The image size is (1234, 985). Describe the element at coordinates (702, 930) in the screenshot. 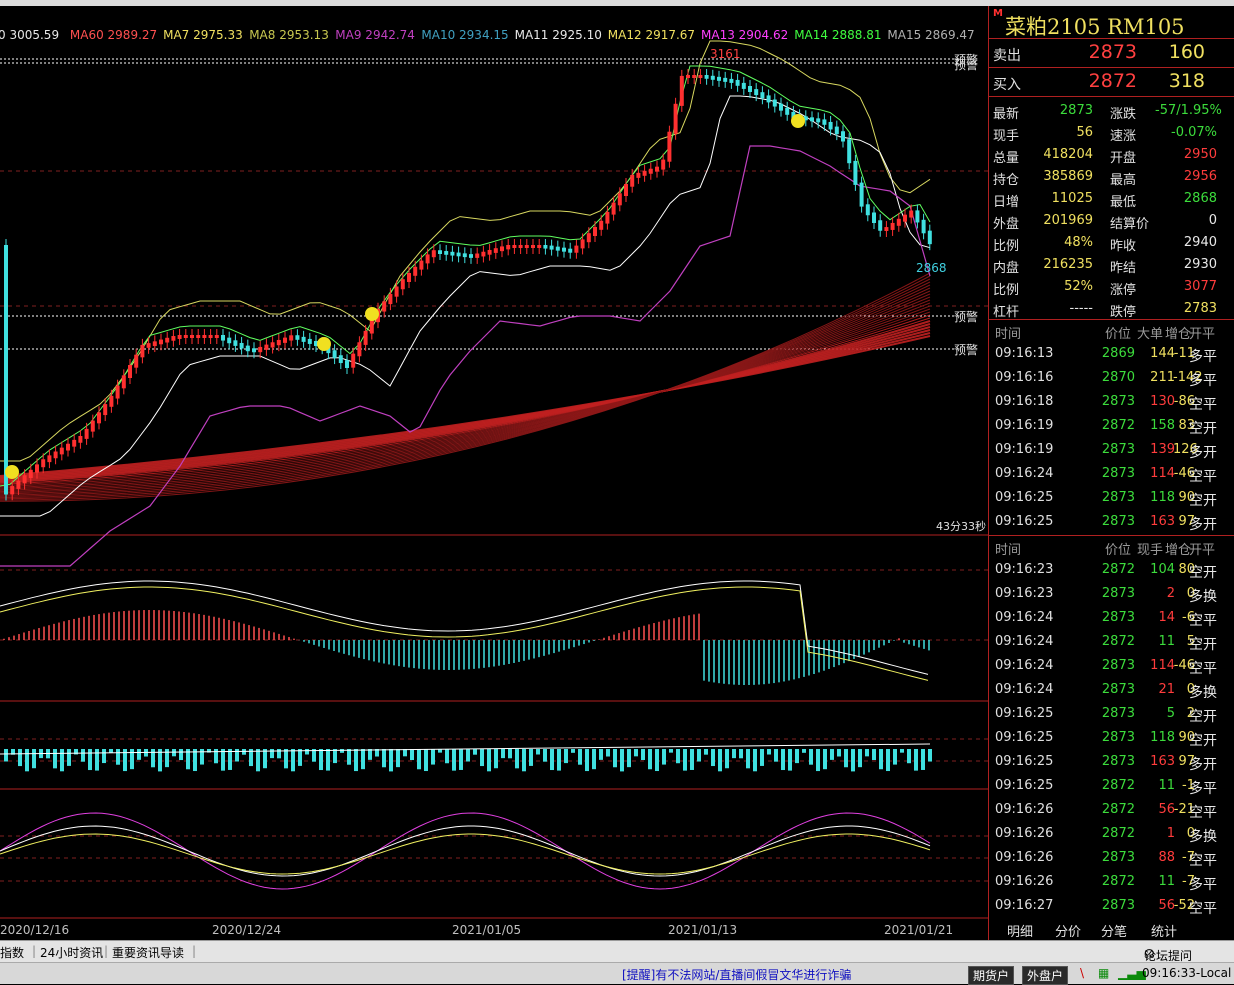

I see `x-date-label: 2021/01/13` at that location.